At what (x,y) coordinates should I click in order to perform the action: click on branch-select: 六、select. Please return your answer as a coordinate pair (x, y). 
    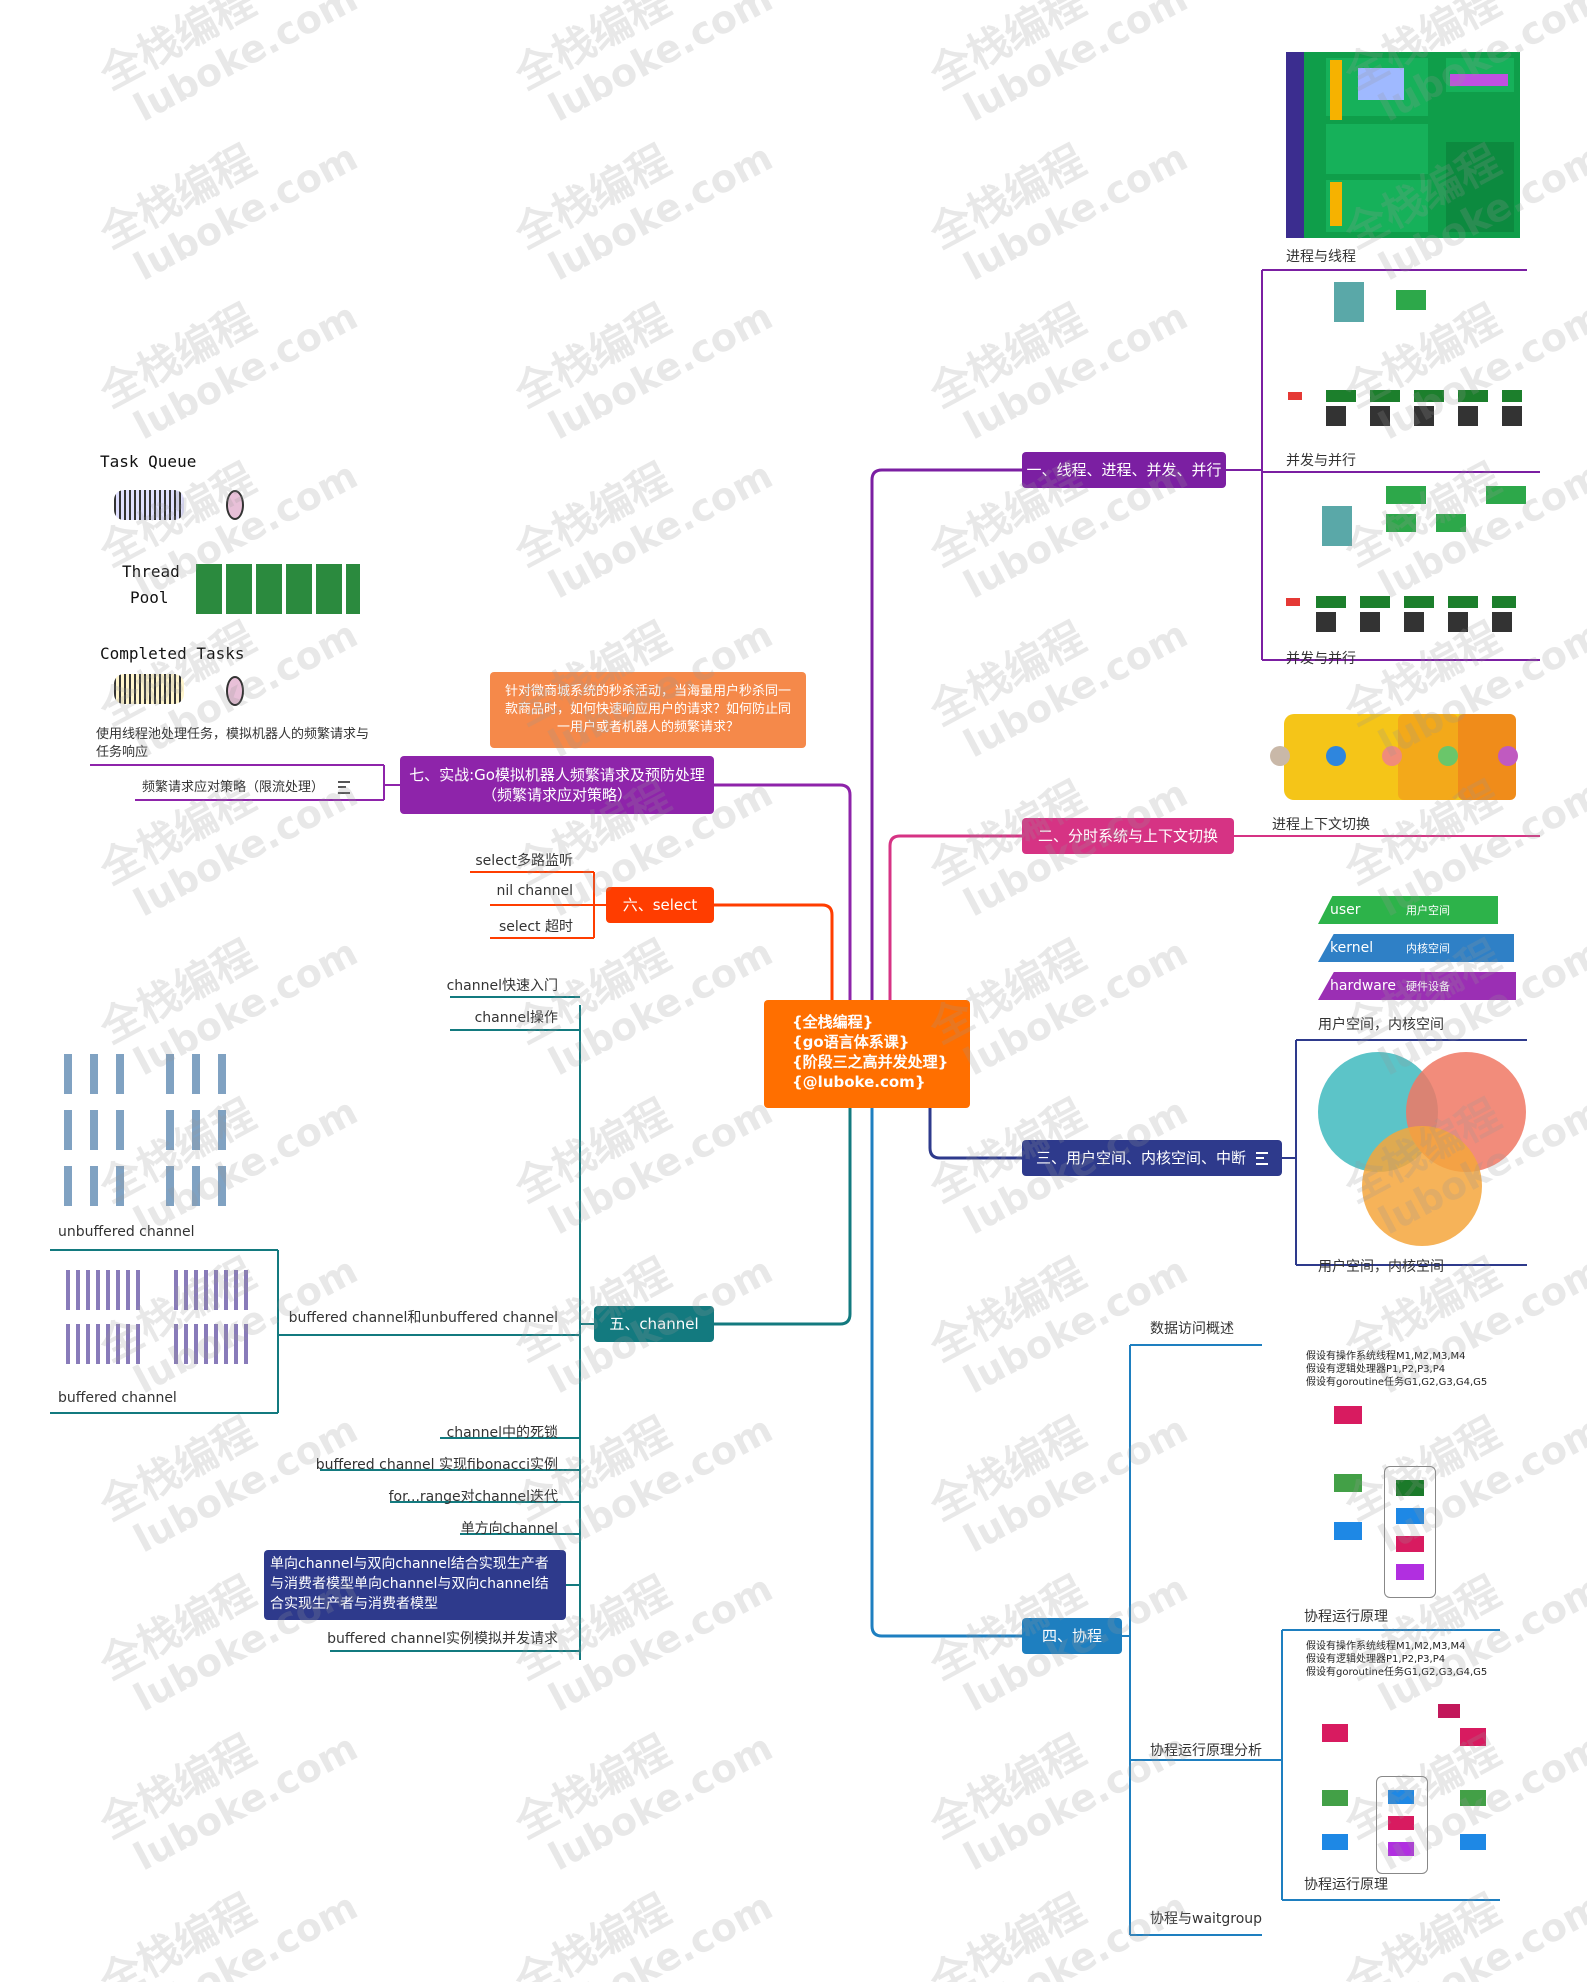
    Looking at the image, I should click on (660, 905).